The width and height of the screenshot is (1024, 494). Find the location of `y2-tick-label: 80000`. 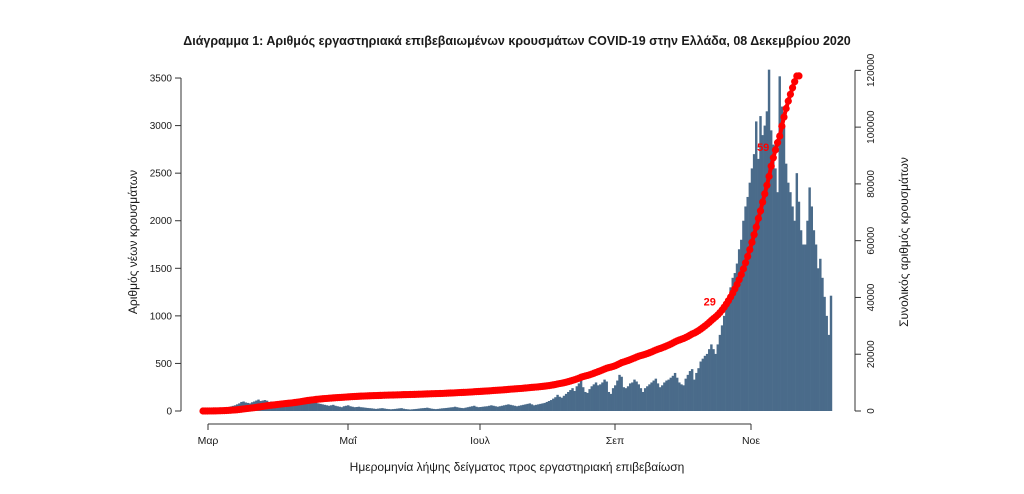

y2-tick-label: 80000 is located at coordinates (871, 184).